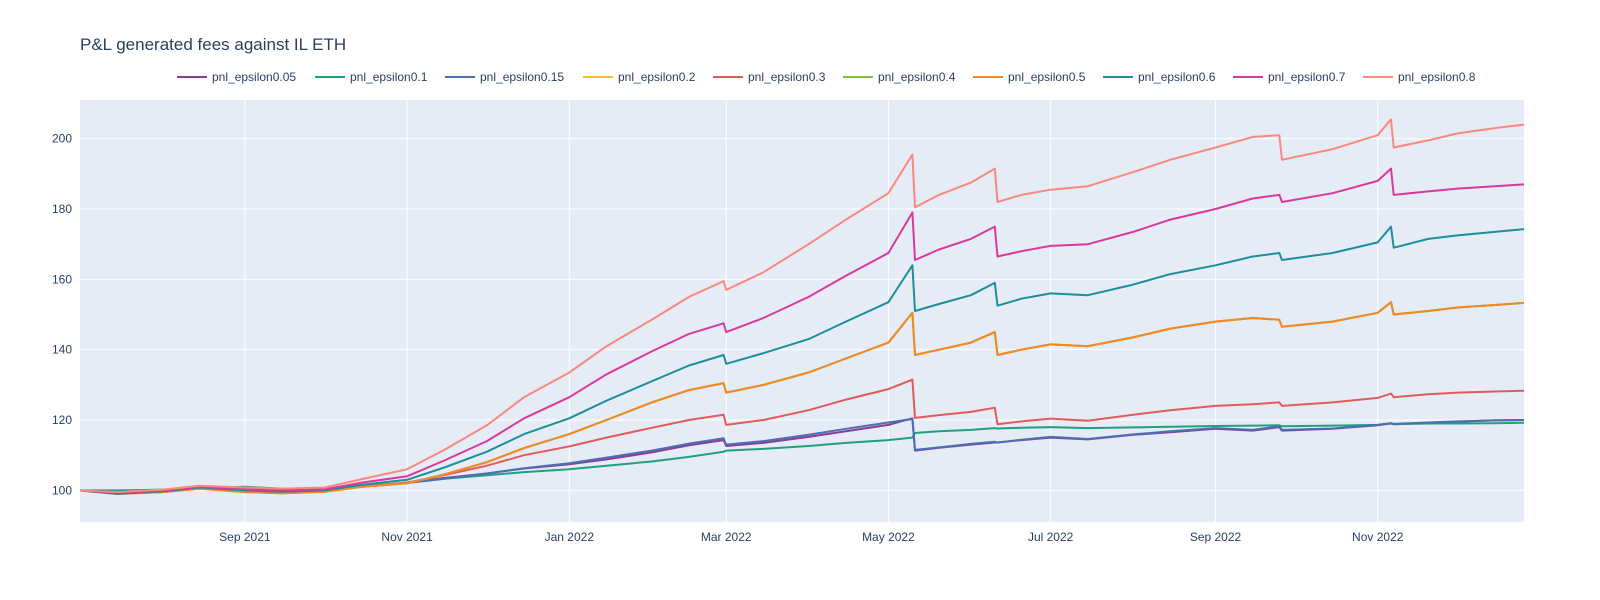  What do you see at coordinates (1177, 77) in the screenshot?
I see `legend-label: pnl_epsilon0.6` at bounding box center [1177, 77].